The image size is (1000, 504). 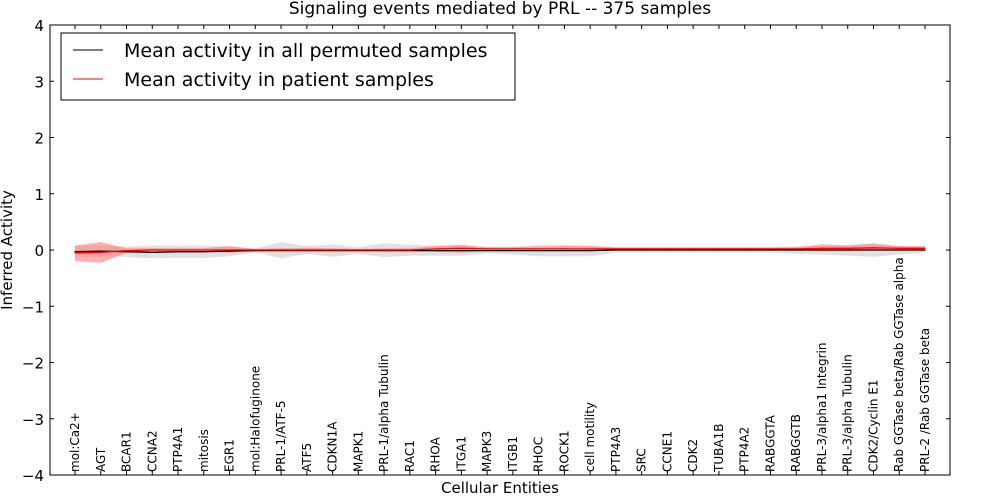 I want to click on x-tick-label: CCNA2, so click(x=152, y=451).